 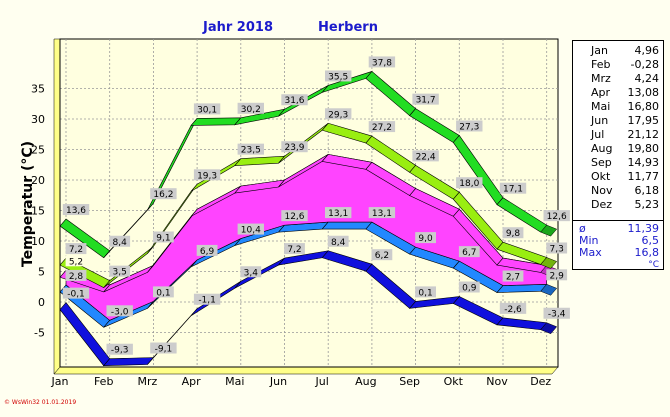 I want to click on monthly-row: Apr 13,08, so click(x=618, y=93).